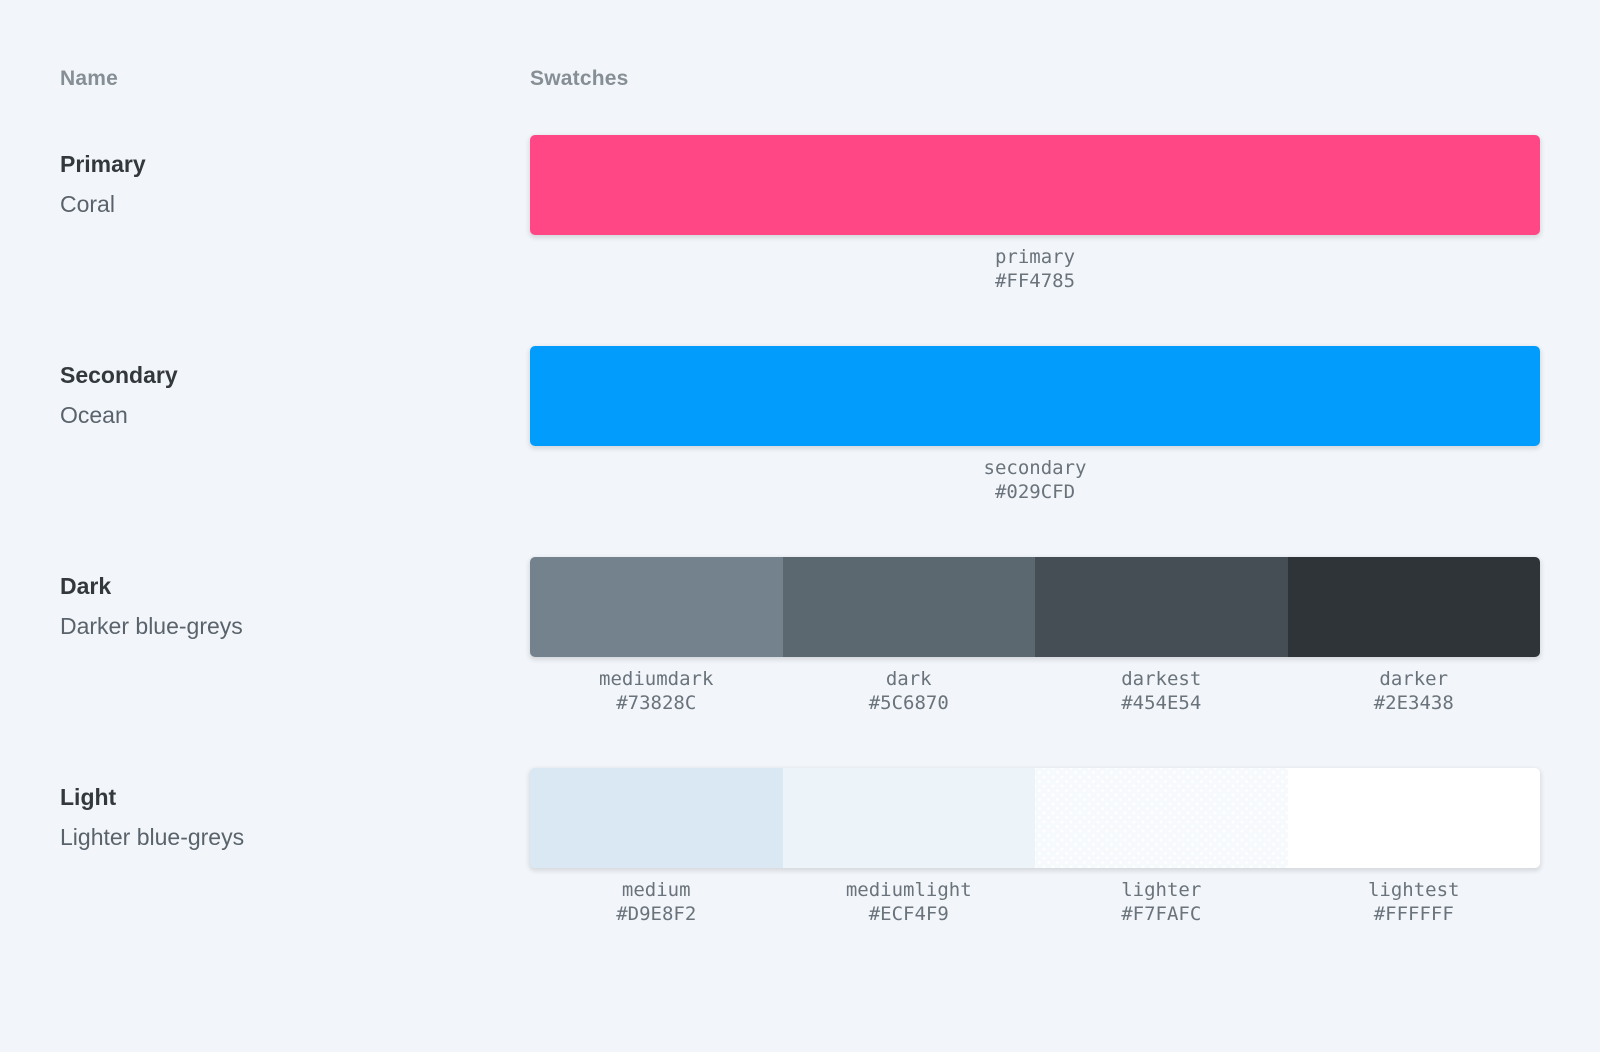 The width and height of the screenshot is (1600, 1052). I want to click on palette-row-subtitle: Coral, so click(87, 204).